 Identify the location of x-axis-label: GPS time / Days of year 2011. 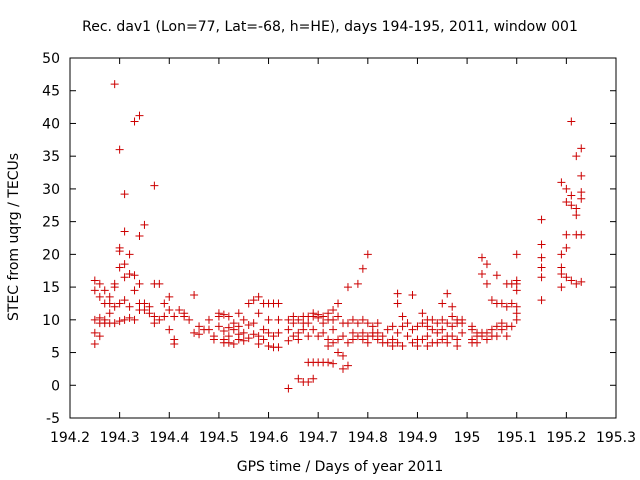
(340, 467).